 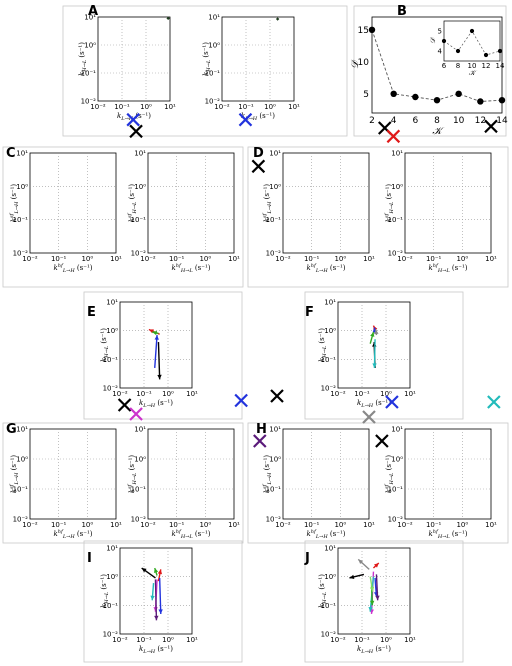 I want to click on panel-I2-ylabel: ksfH→L (s⁻¹), so click(x=389, y=474).